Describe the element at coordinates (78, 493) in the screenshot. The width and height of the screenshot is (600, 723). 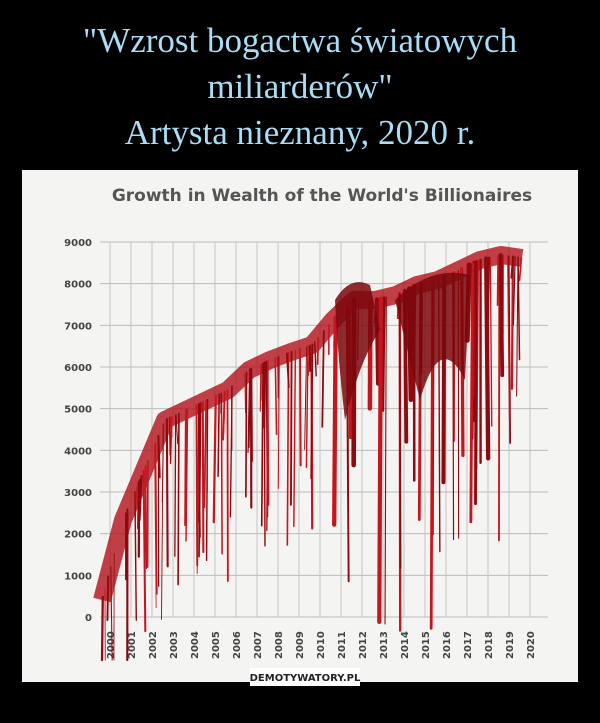
I see `y-tick-label: 3000` at that location.